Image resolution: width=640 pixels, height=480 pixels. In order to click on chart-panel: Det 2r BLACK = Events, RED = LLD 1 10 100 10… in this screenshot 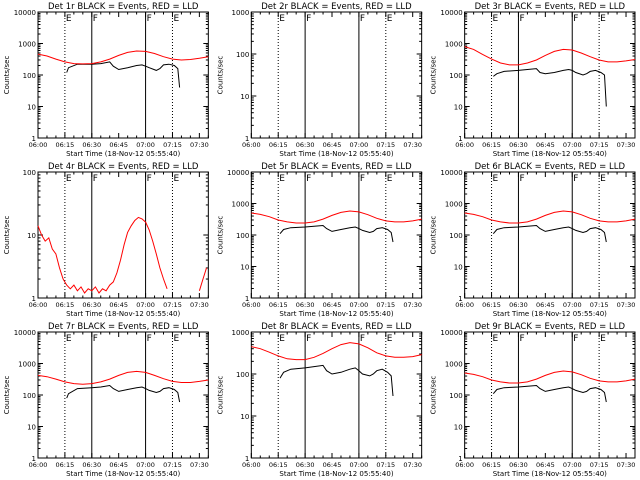, I will do `click(319, 80)`.